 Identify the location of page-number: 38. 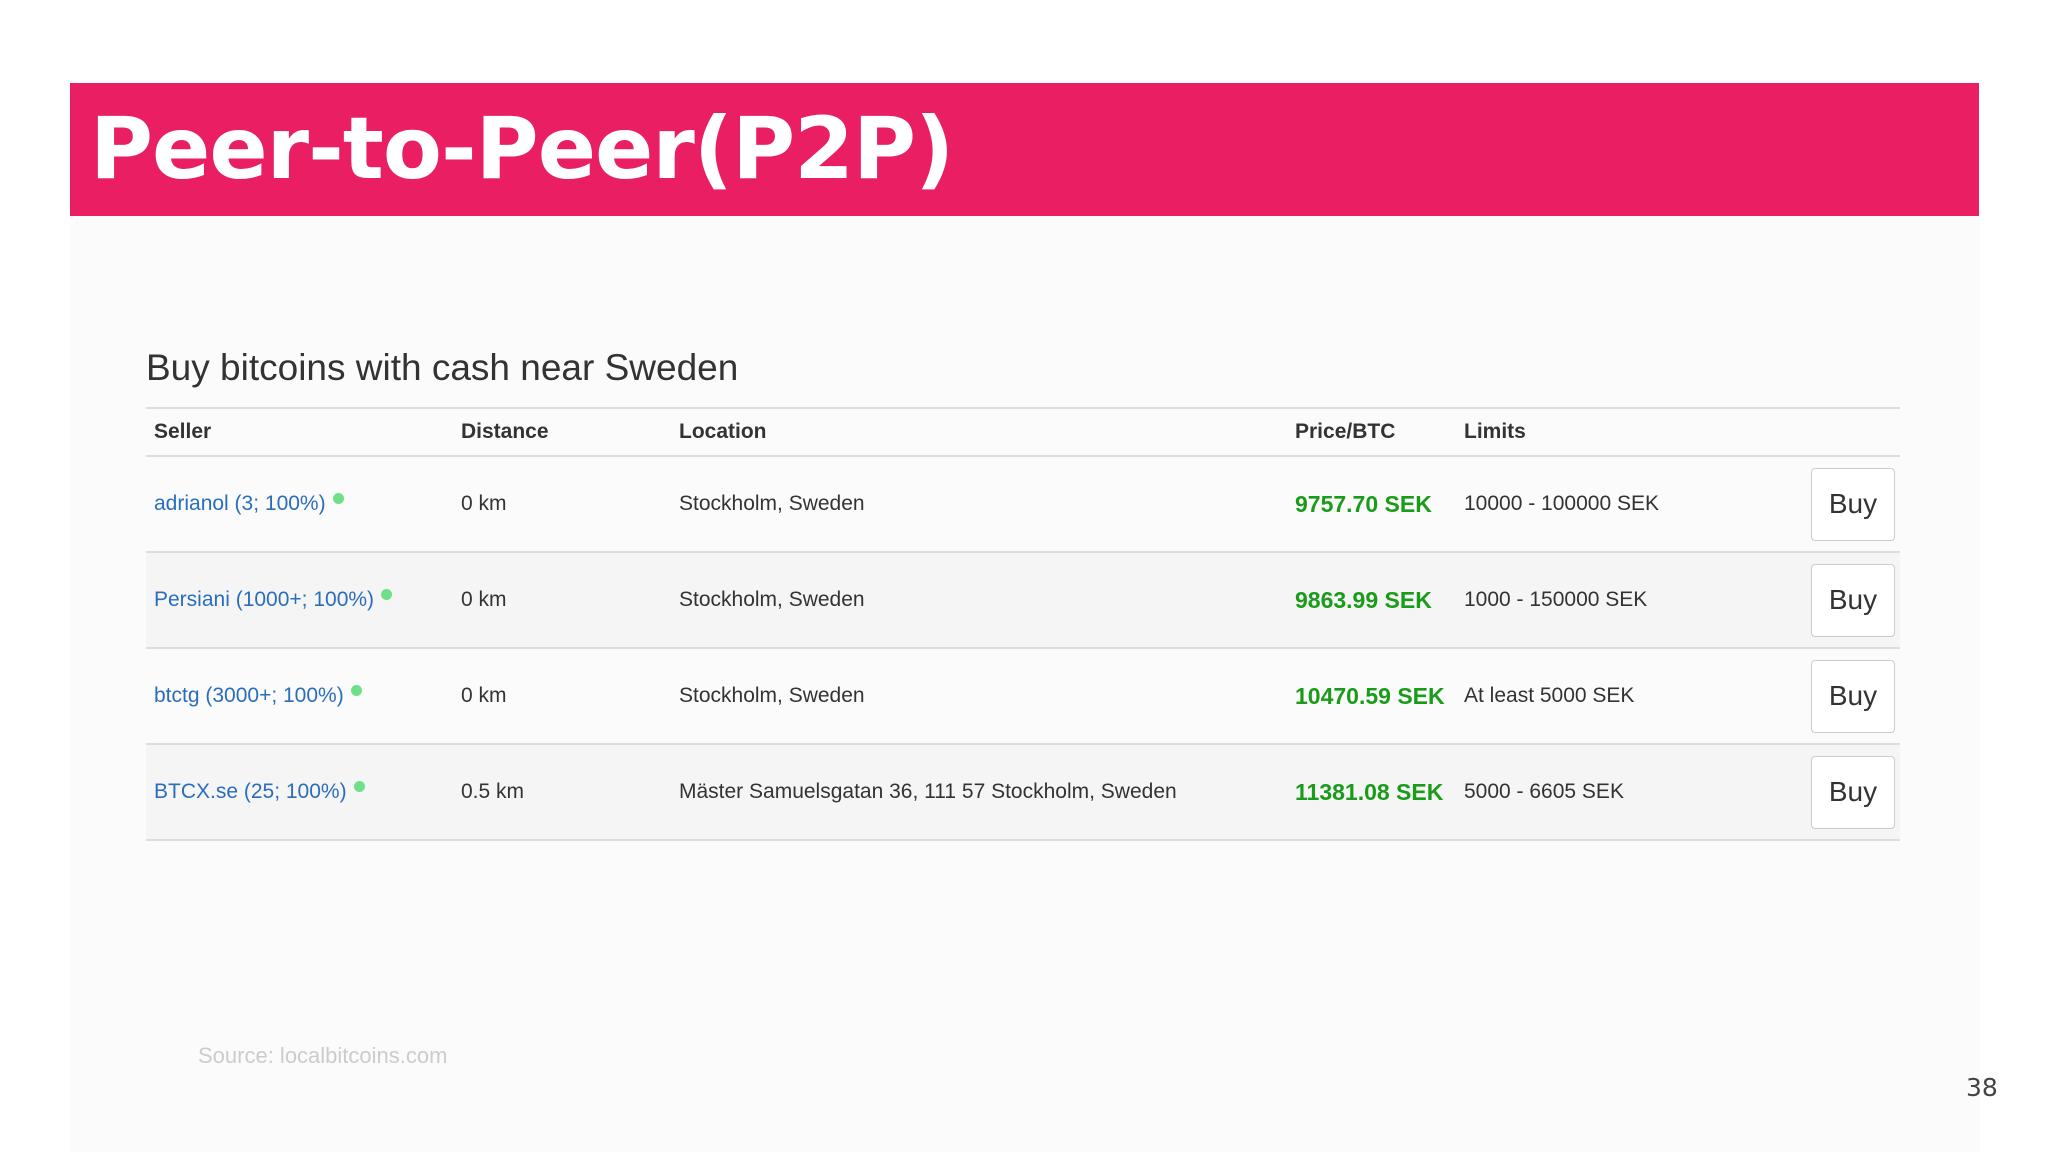
(1982, 1087).